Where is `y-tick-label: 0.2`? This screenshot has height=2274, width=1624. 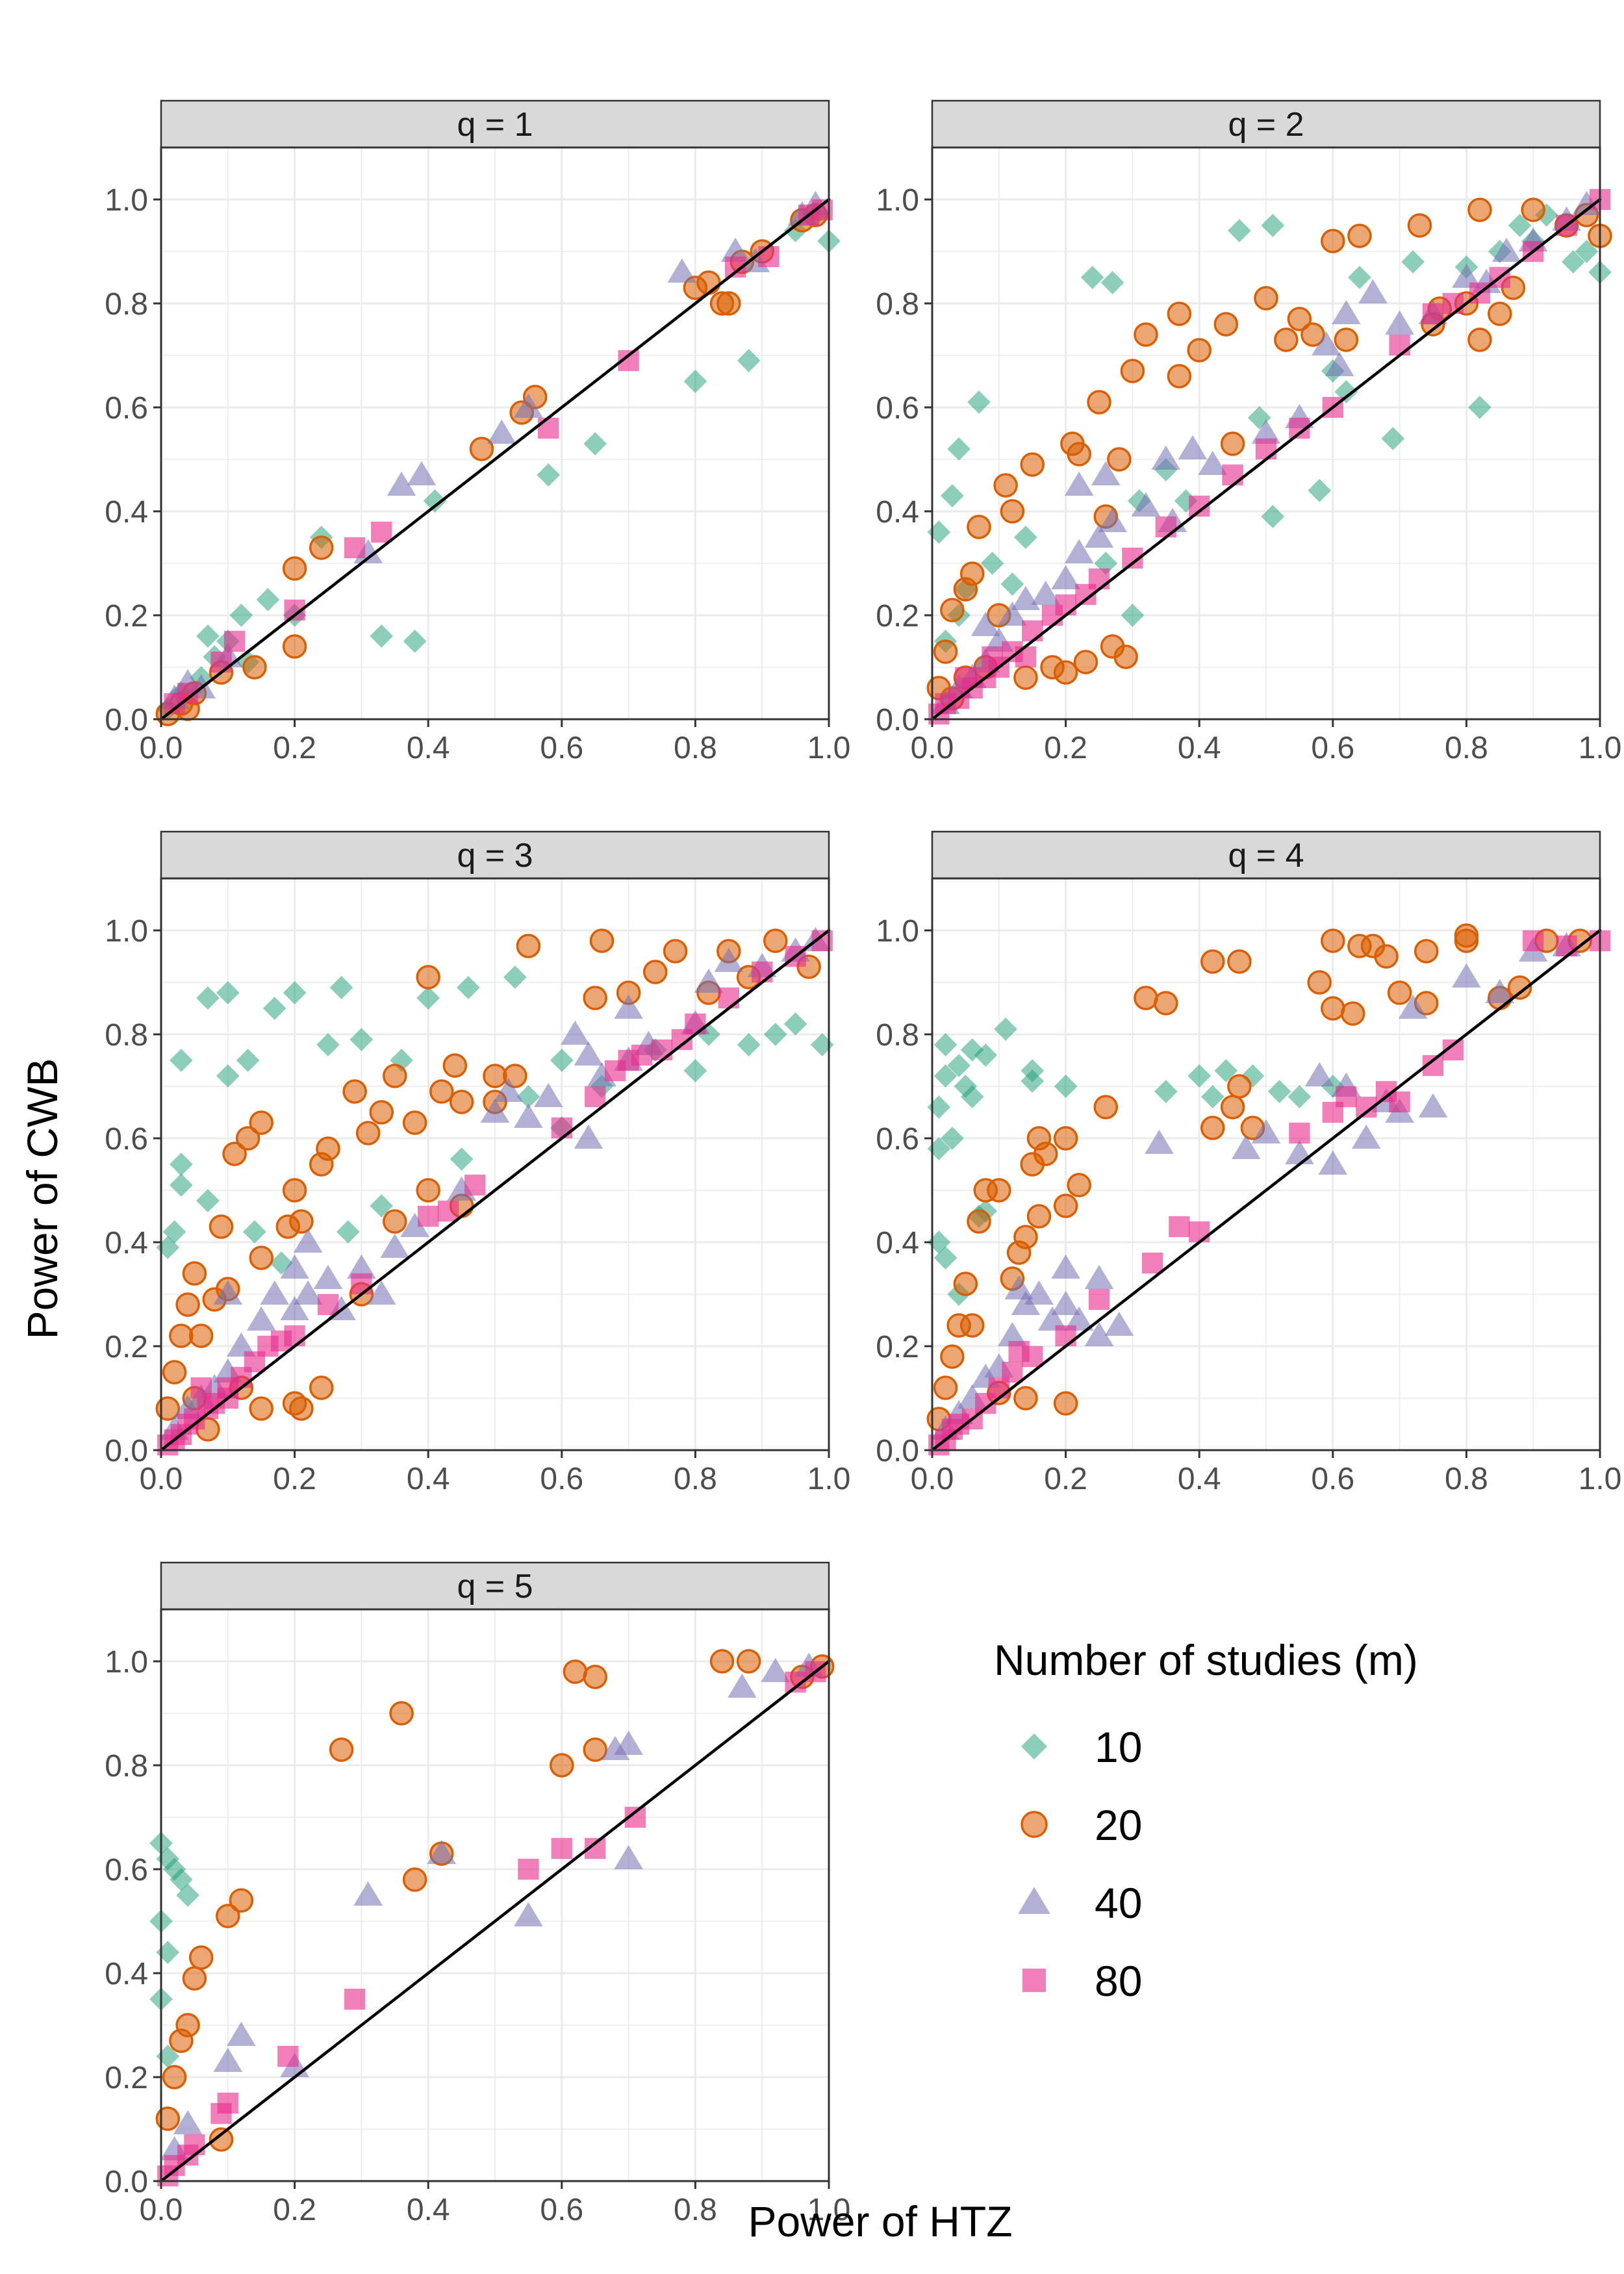
y-tick-label: 0.2 is located at coordinates (126, 2078).